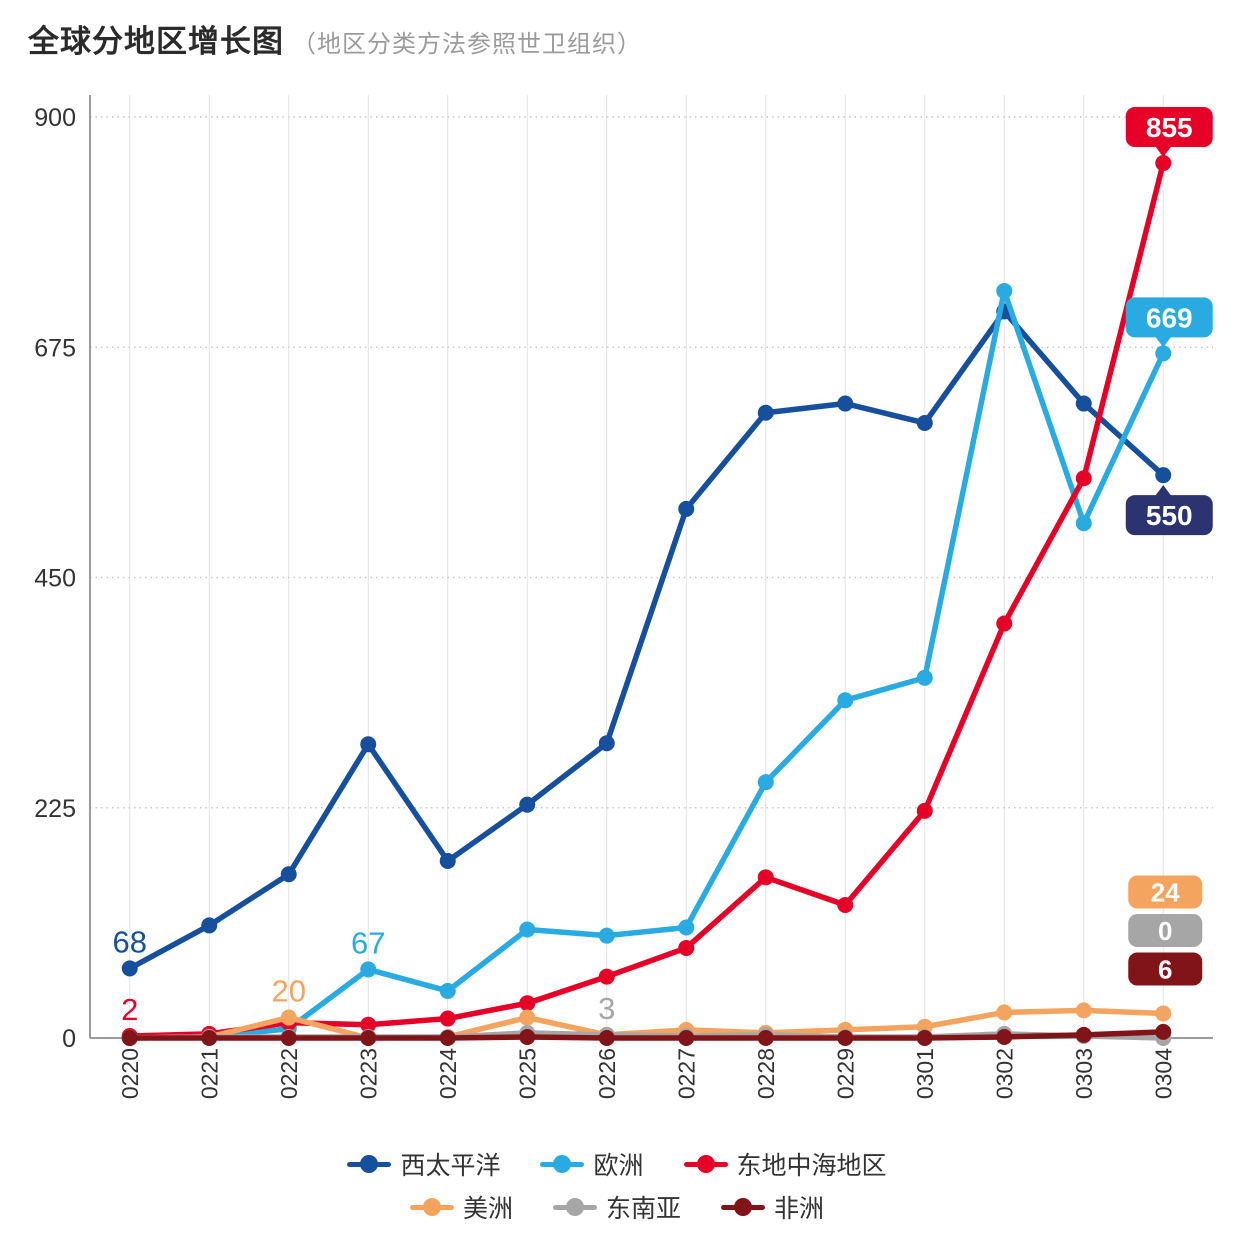  What do you see at coordinates (617, 1185) in the screenshot?
I see `chart-legend: 西太平洋 欧洲 东地中海地区美洲 东南亚 非洲` at bounding box center [617, 1185].